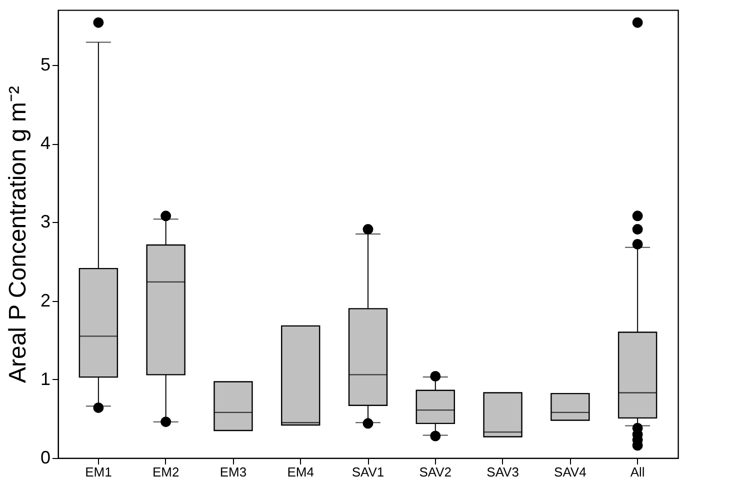 The height and width of the screenshot is (493, 729). What do you see at coordinates (98, 472) in the screenshot?
I see `x-tick-label: EM1` at bounding box center [98, 472].